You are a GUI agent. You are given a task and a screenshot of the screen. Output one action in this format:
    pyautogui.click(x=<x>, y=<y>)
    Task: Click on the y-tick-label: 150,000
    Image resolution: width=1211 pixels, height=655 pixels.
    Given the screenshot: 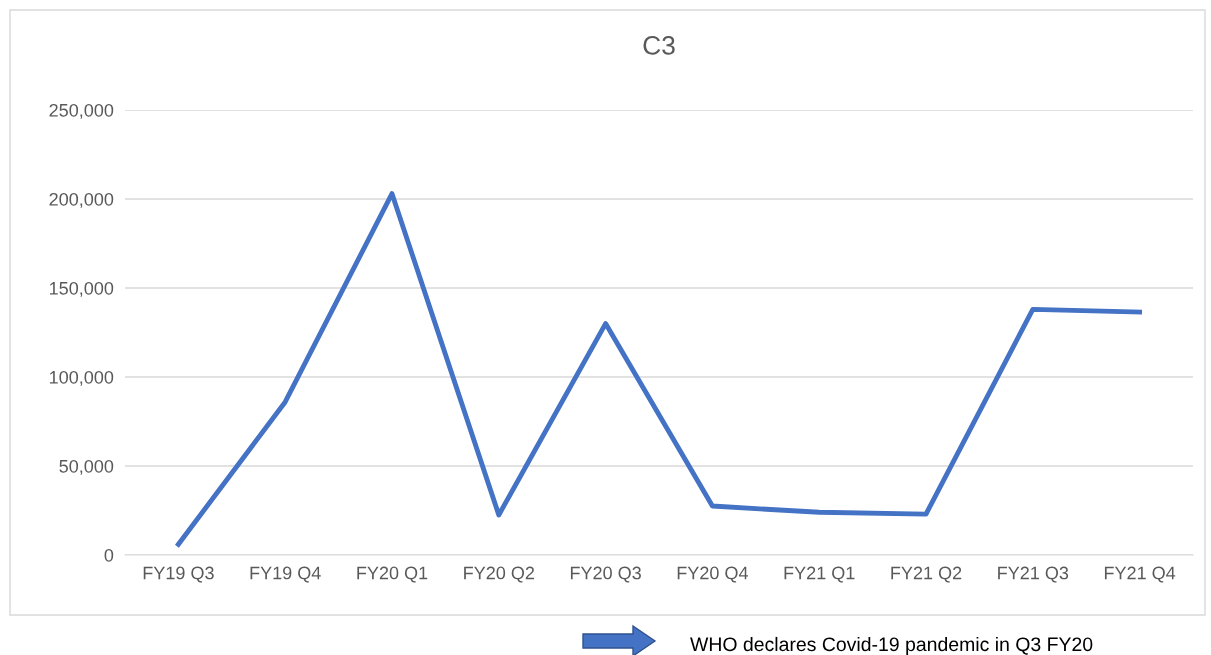 What is the action you would take?
    pyautogui.click(x=82, y=289)
    